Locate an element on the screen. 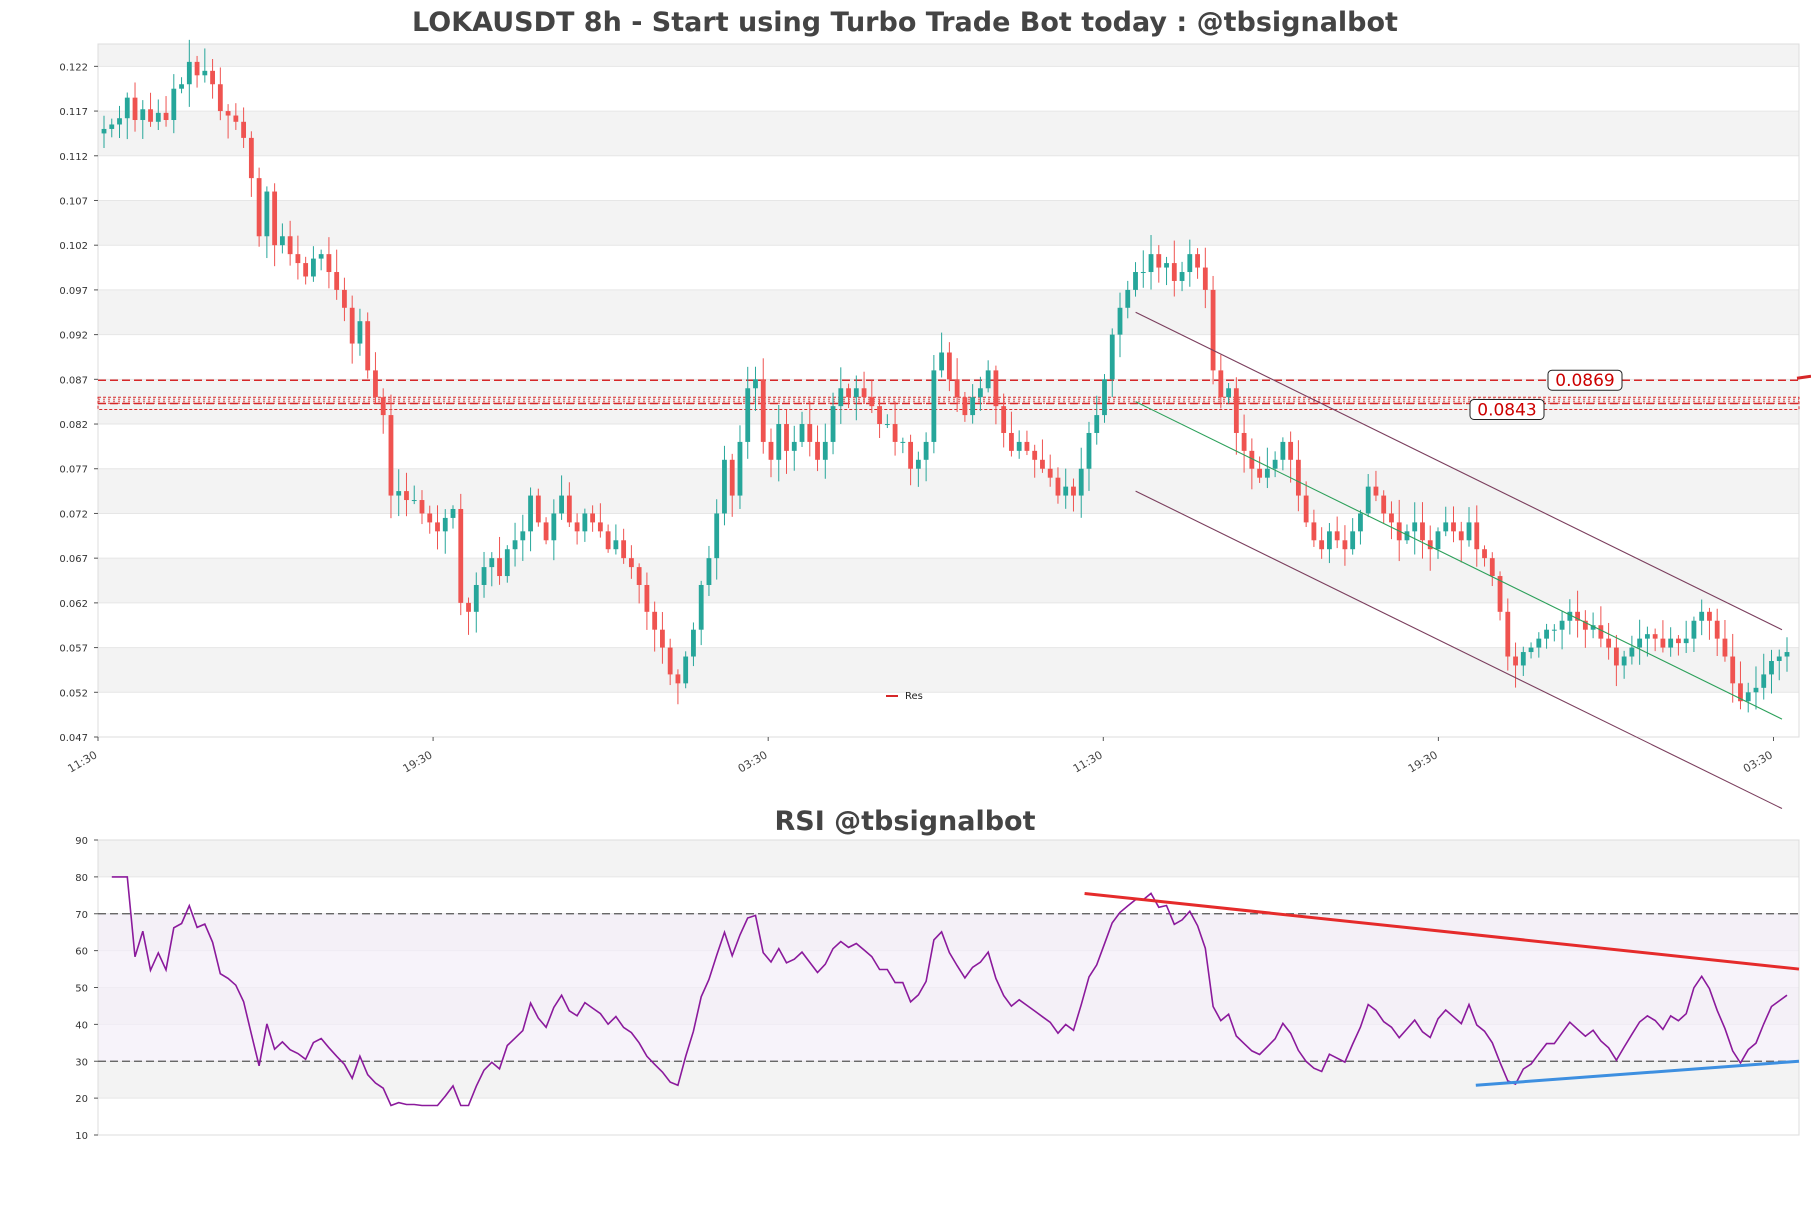 This screenshot has width=1811, height=1208. price-y-tick-label: 0.107 is located at coordinates (73, 201).